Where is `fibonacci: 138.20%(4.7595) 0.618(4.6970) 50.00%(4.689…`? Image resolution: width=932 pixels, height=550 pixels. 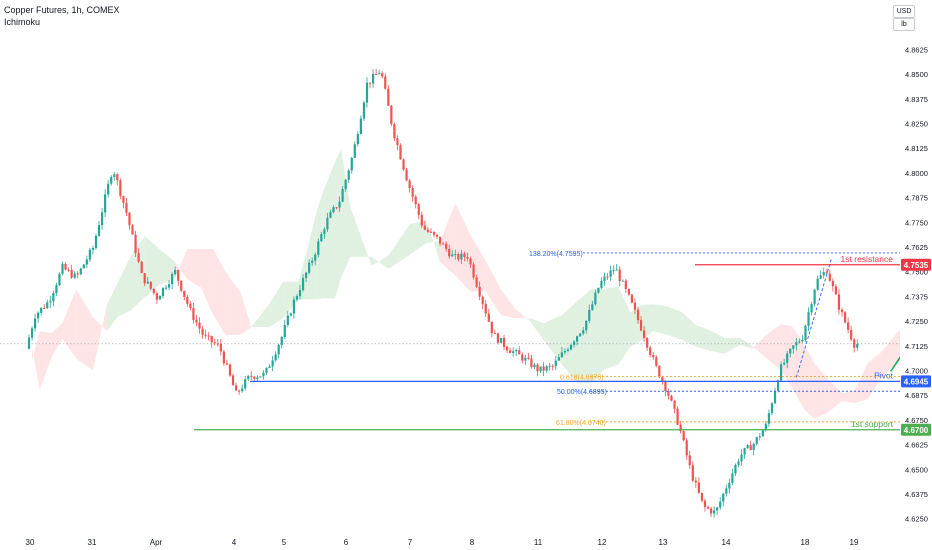 fibonacci: 138.20%(4.7595) 0.618(4.6970) 50.00%(4.689… is located at coordinates (714, 339).